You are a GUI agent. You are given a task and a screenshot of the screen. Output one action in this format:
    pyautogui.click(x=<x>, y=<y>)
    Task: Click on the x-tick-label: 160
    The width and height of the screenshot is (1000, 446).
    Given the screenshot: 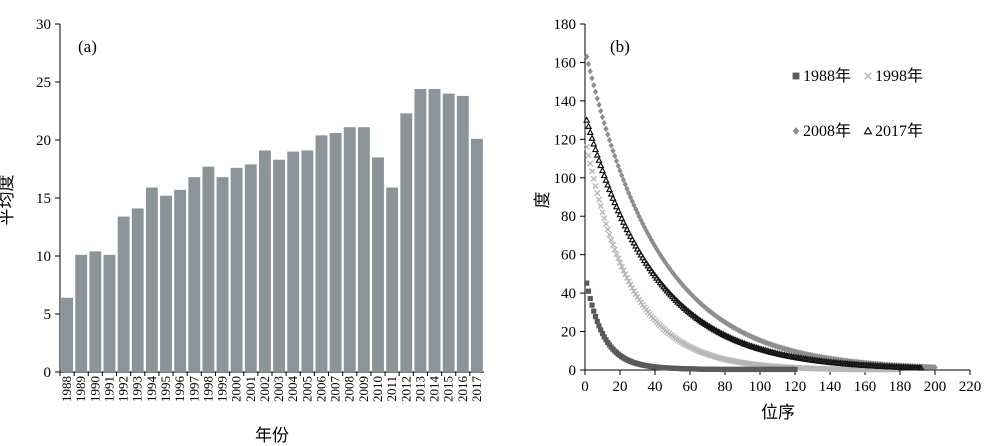 What is the action you would take?
    pyautogui.click(x=865, y=387)
    